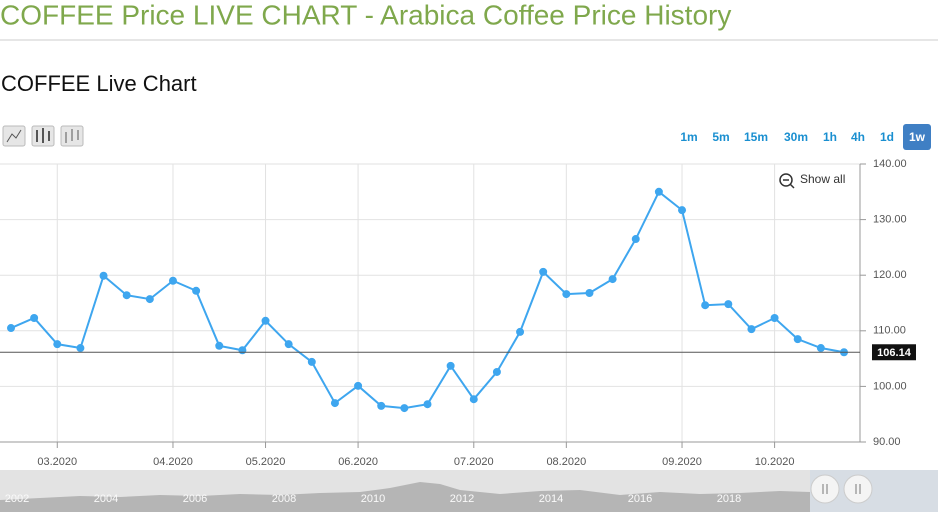 This screenshot has height=520, width=938. I want to click on navigator-year-label: 2018, so click(729, 499).